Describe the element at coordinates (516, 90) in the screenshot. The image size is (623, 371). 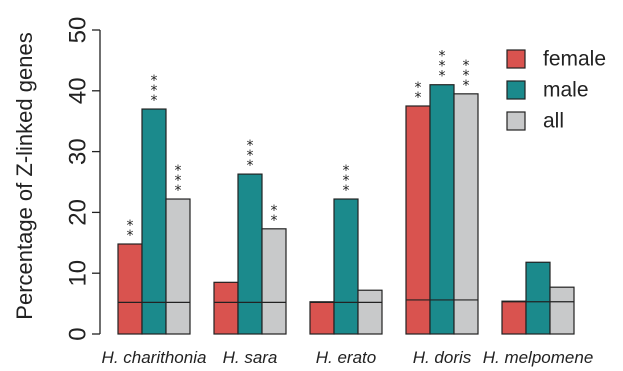
I see `legend-swatch-male` at that location.